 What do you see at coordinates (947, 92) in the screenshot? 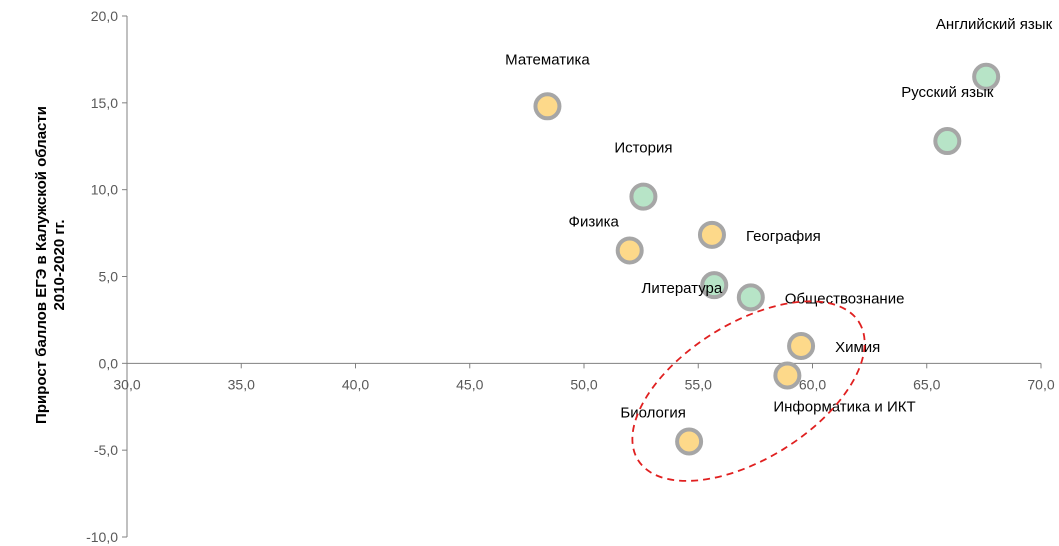
I see `data-point-label: Русский язык` at bounding box center [947, 92].